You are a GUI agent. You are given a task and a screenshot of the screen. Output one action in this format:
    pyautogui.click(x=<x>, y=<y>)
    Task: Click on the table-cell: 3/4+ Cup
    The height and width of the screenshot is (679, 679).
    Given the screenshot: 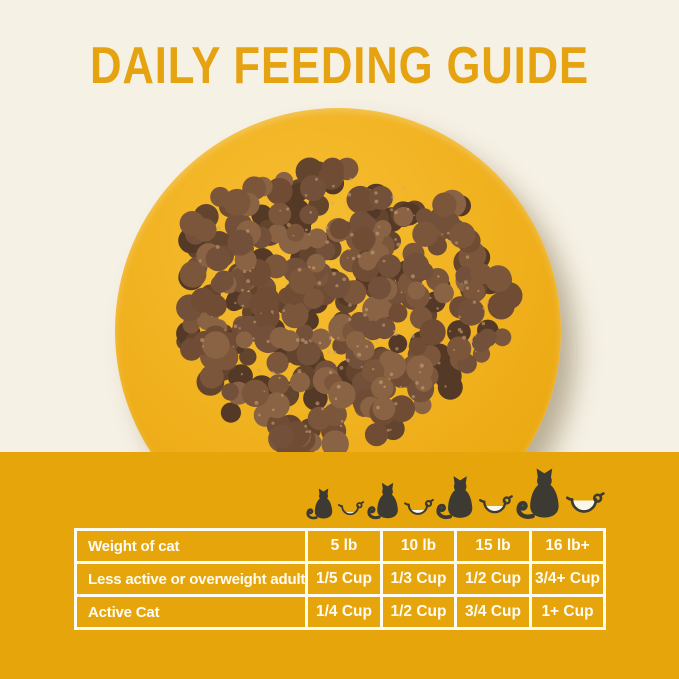 What is the action you would take?
    pyautogui.click(x=567, y=579)
    